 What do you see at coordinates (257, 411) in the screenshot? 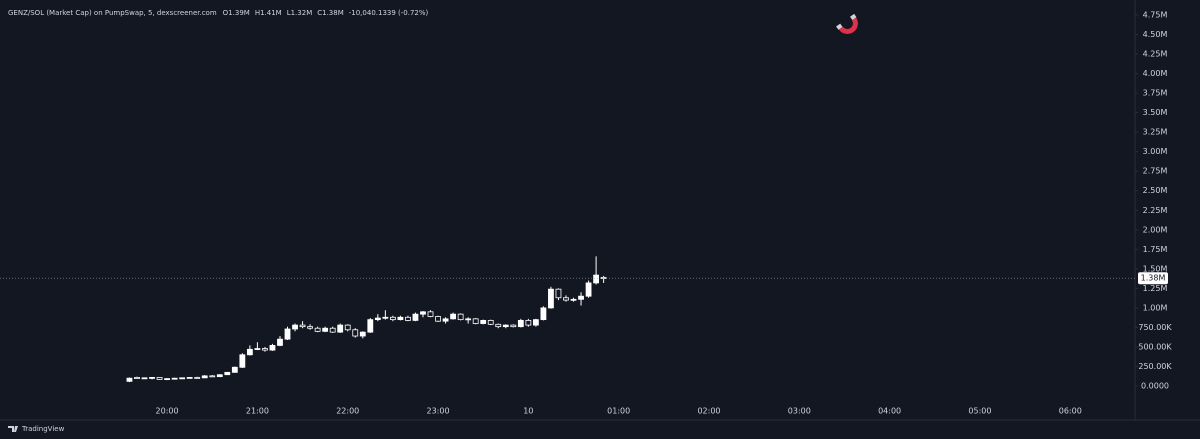
I see `x-tick-label: 21:00` at bounding box center [257, 411].